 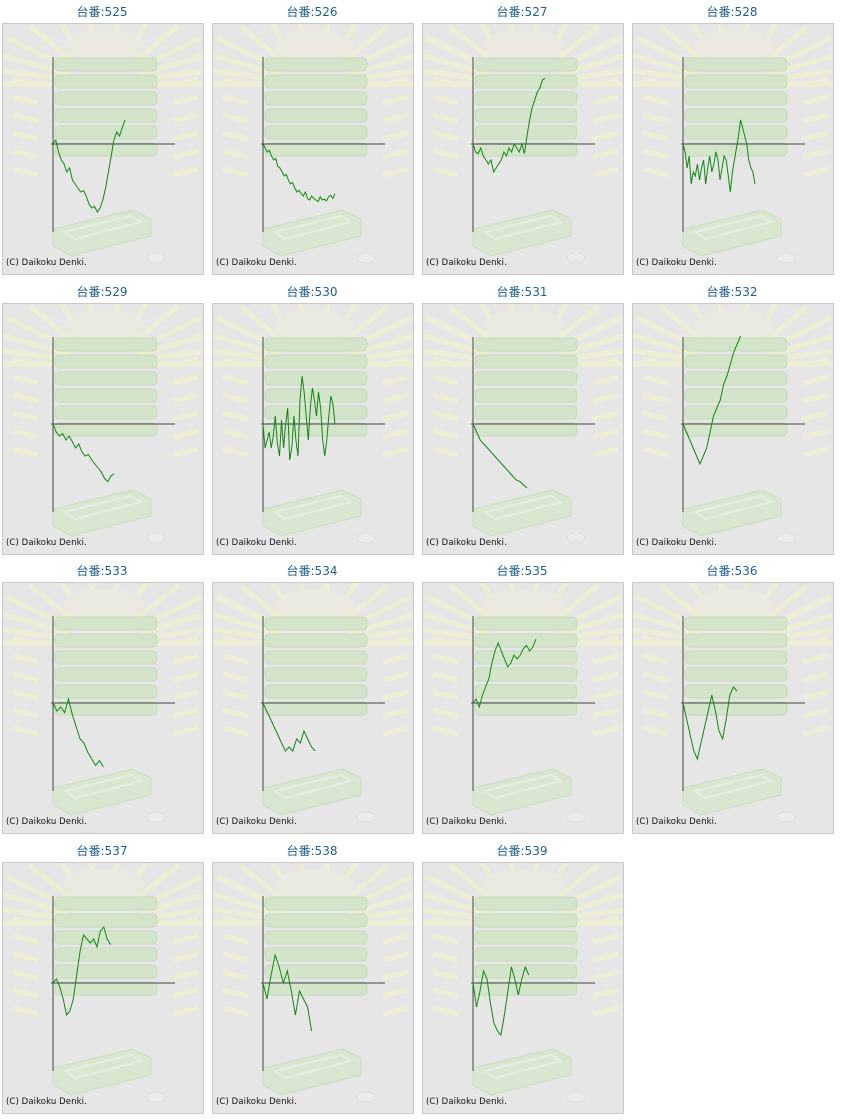 I want to click on machine-number-title: 台番:529, so click(x=102, y=292).